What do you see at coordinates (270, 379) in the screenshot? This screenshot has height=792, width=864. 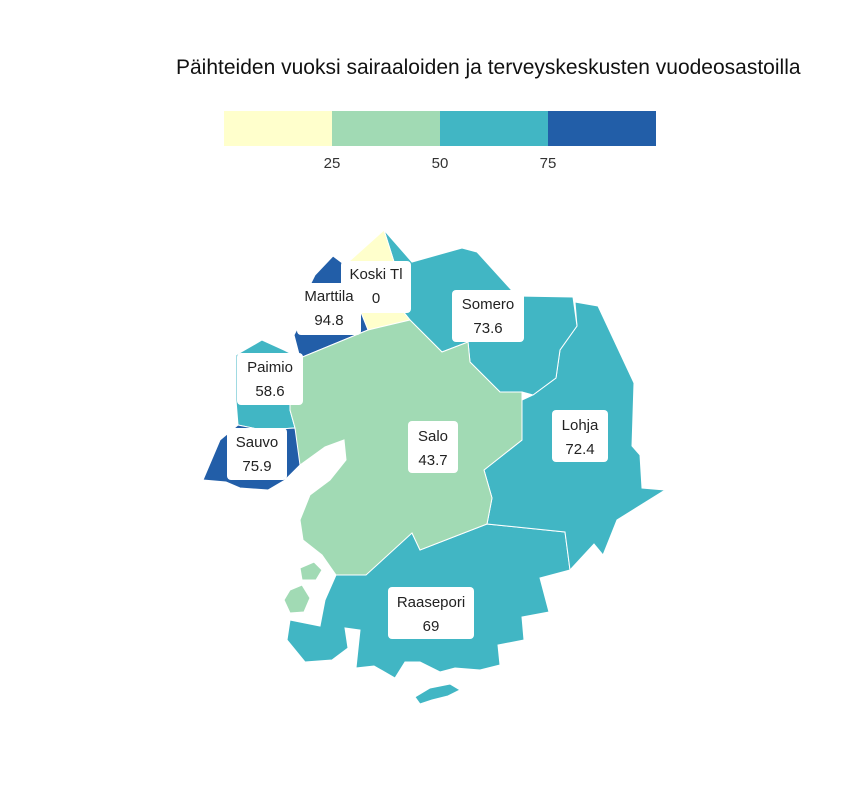 I see `label-paimio: Paimio 58.6` at bounding box center [270, 379].